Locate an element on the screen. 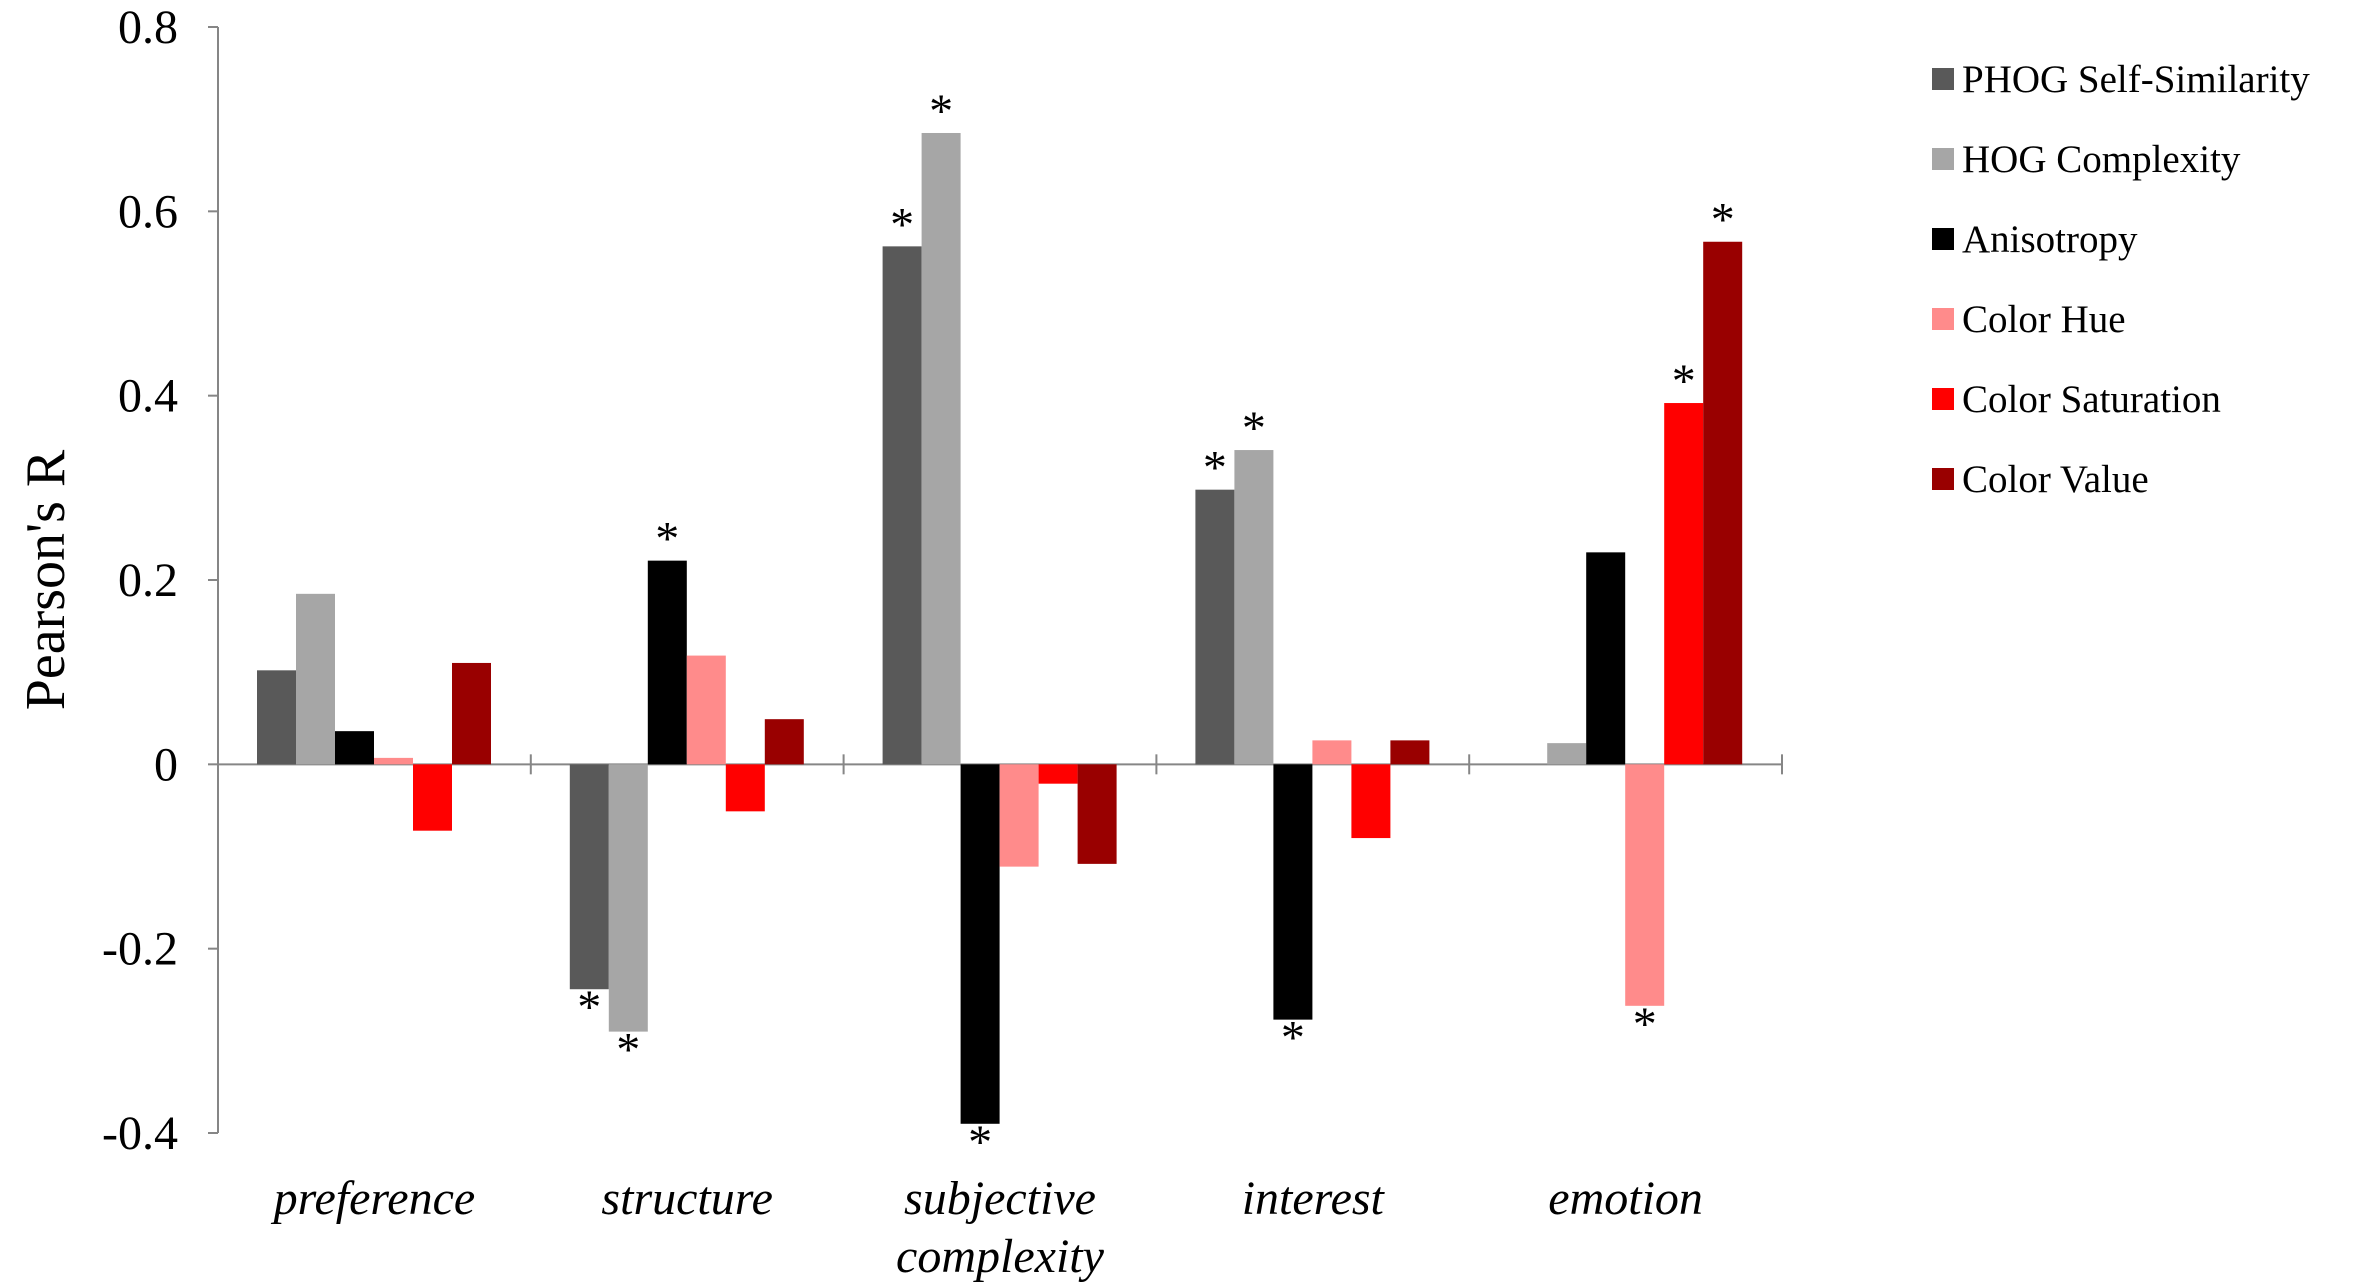 The width and height of the screenshot is (2362, 1286). y-tick-label: -0.2 is located at coordinates (140, 949).